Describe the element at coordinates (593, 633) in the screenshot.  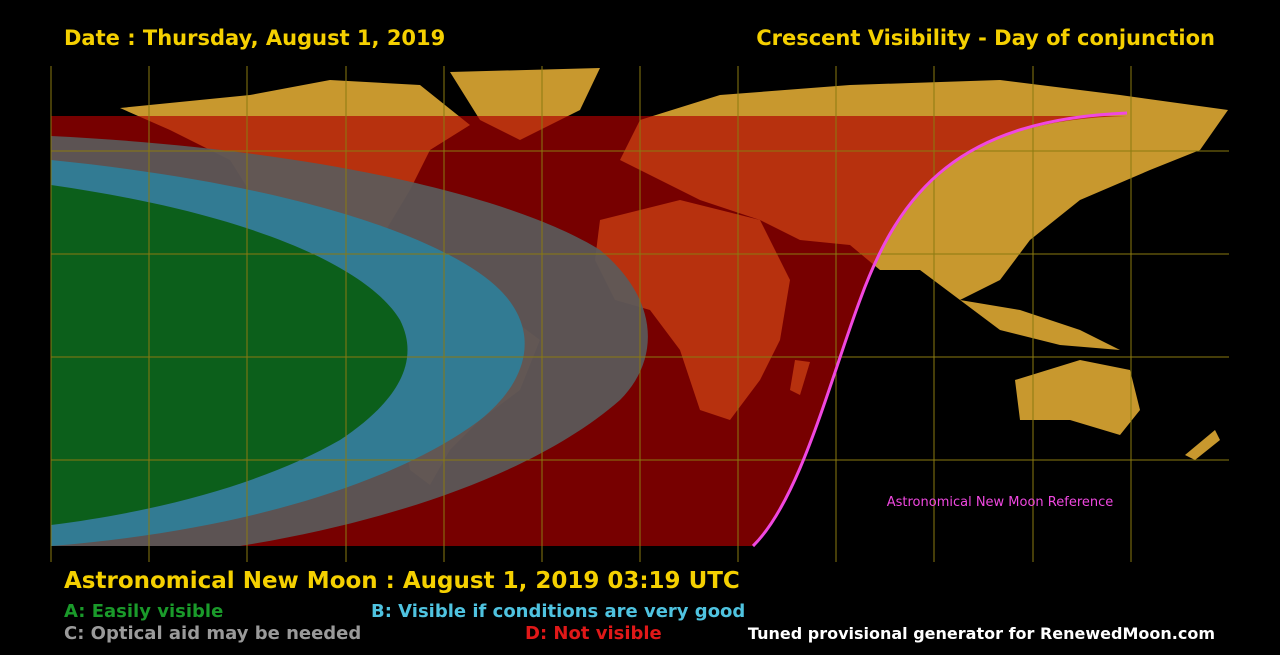
I see `legend-d: D: Not visible` at that location.